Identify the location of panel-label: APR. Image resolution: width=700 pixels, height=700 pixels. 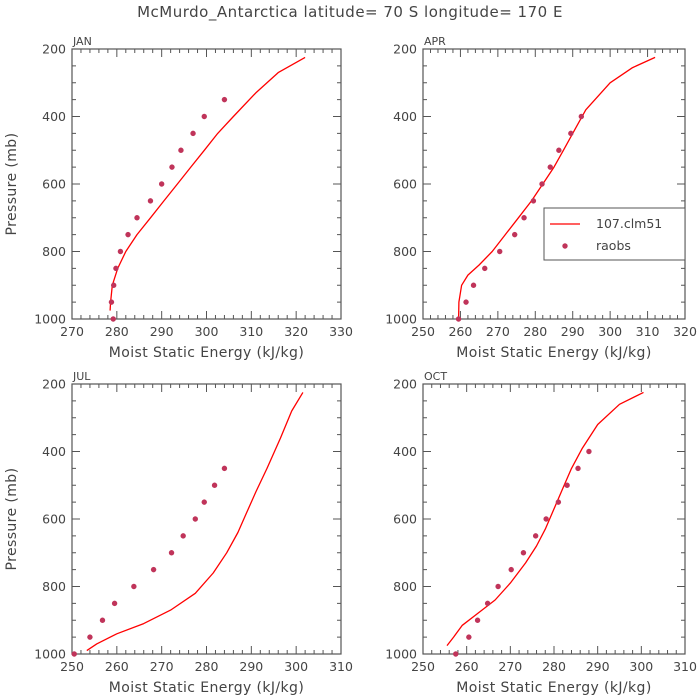
(435, 41).